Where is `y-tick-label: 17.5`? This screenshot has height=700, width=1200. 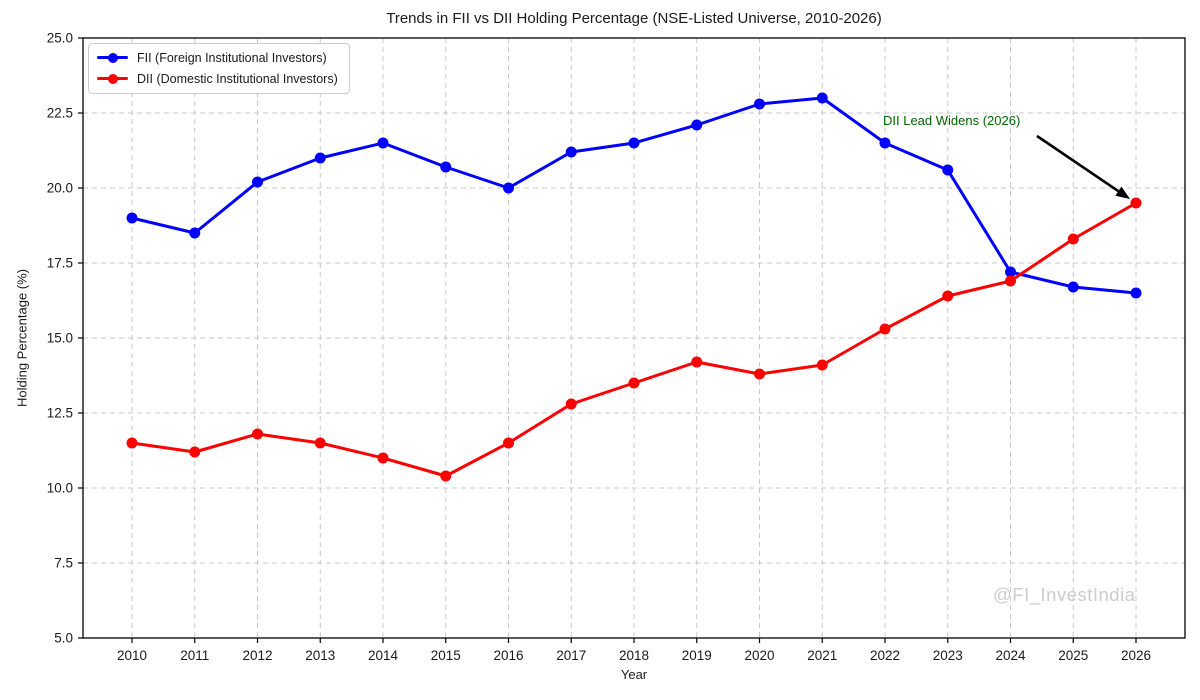
y-tick-label: 17.5 is located at coordinates (60, 263).